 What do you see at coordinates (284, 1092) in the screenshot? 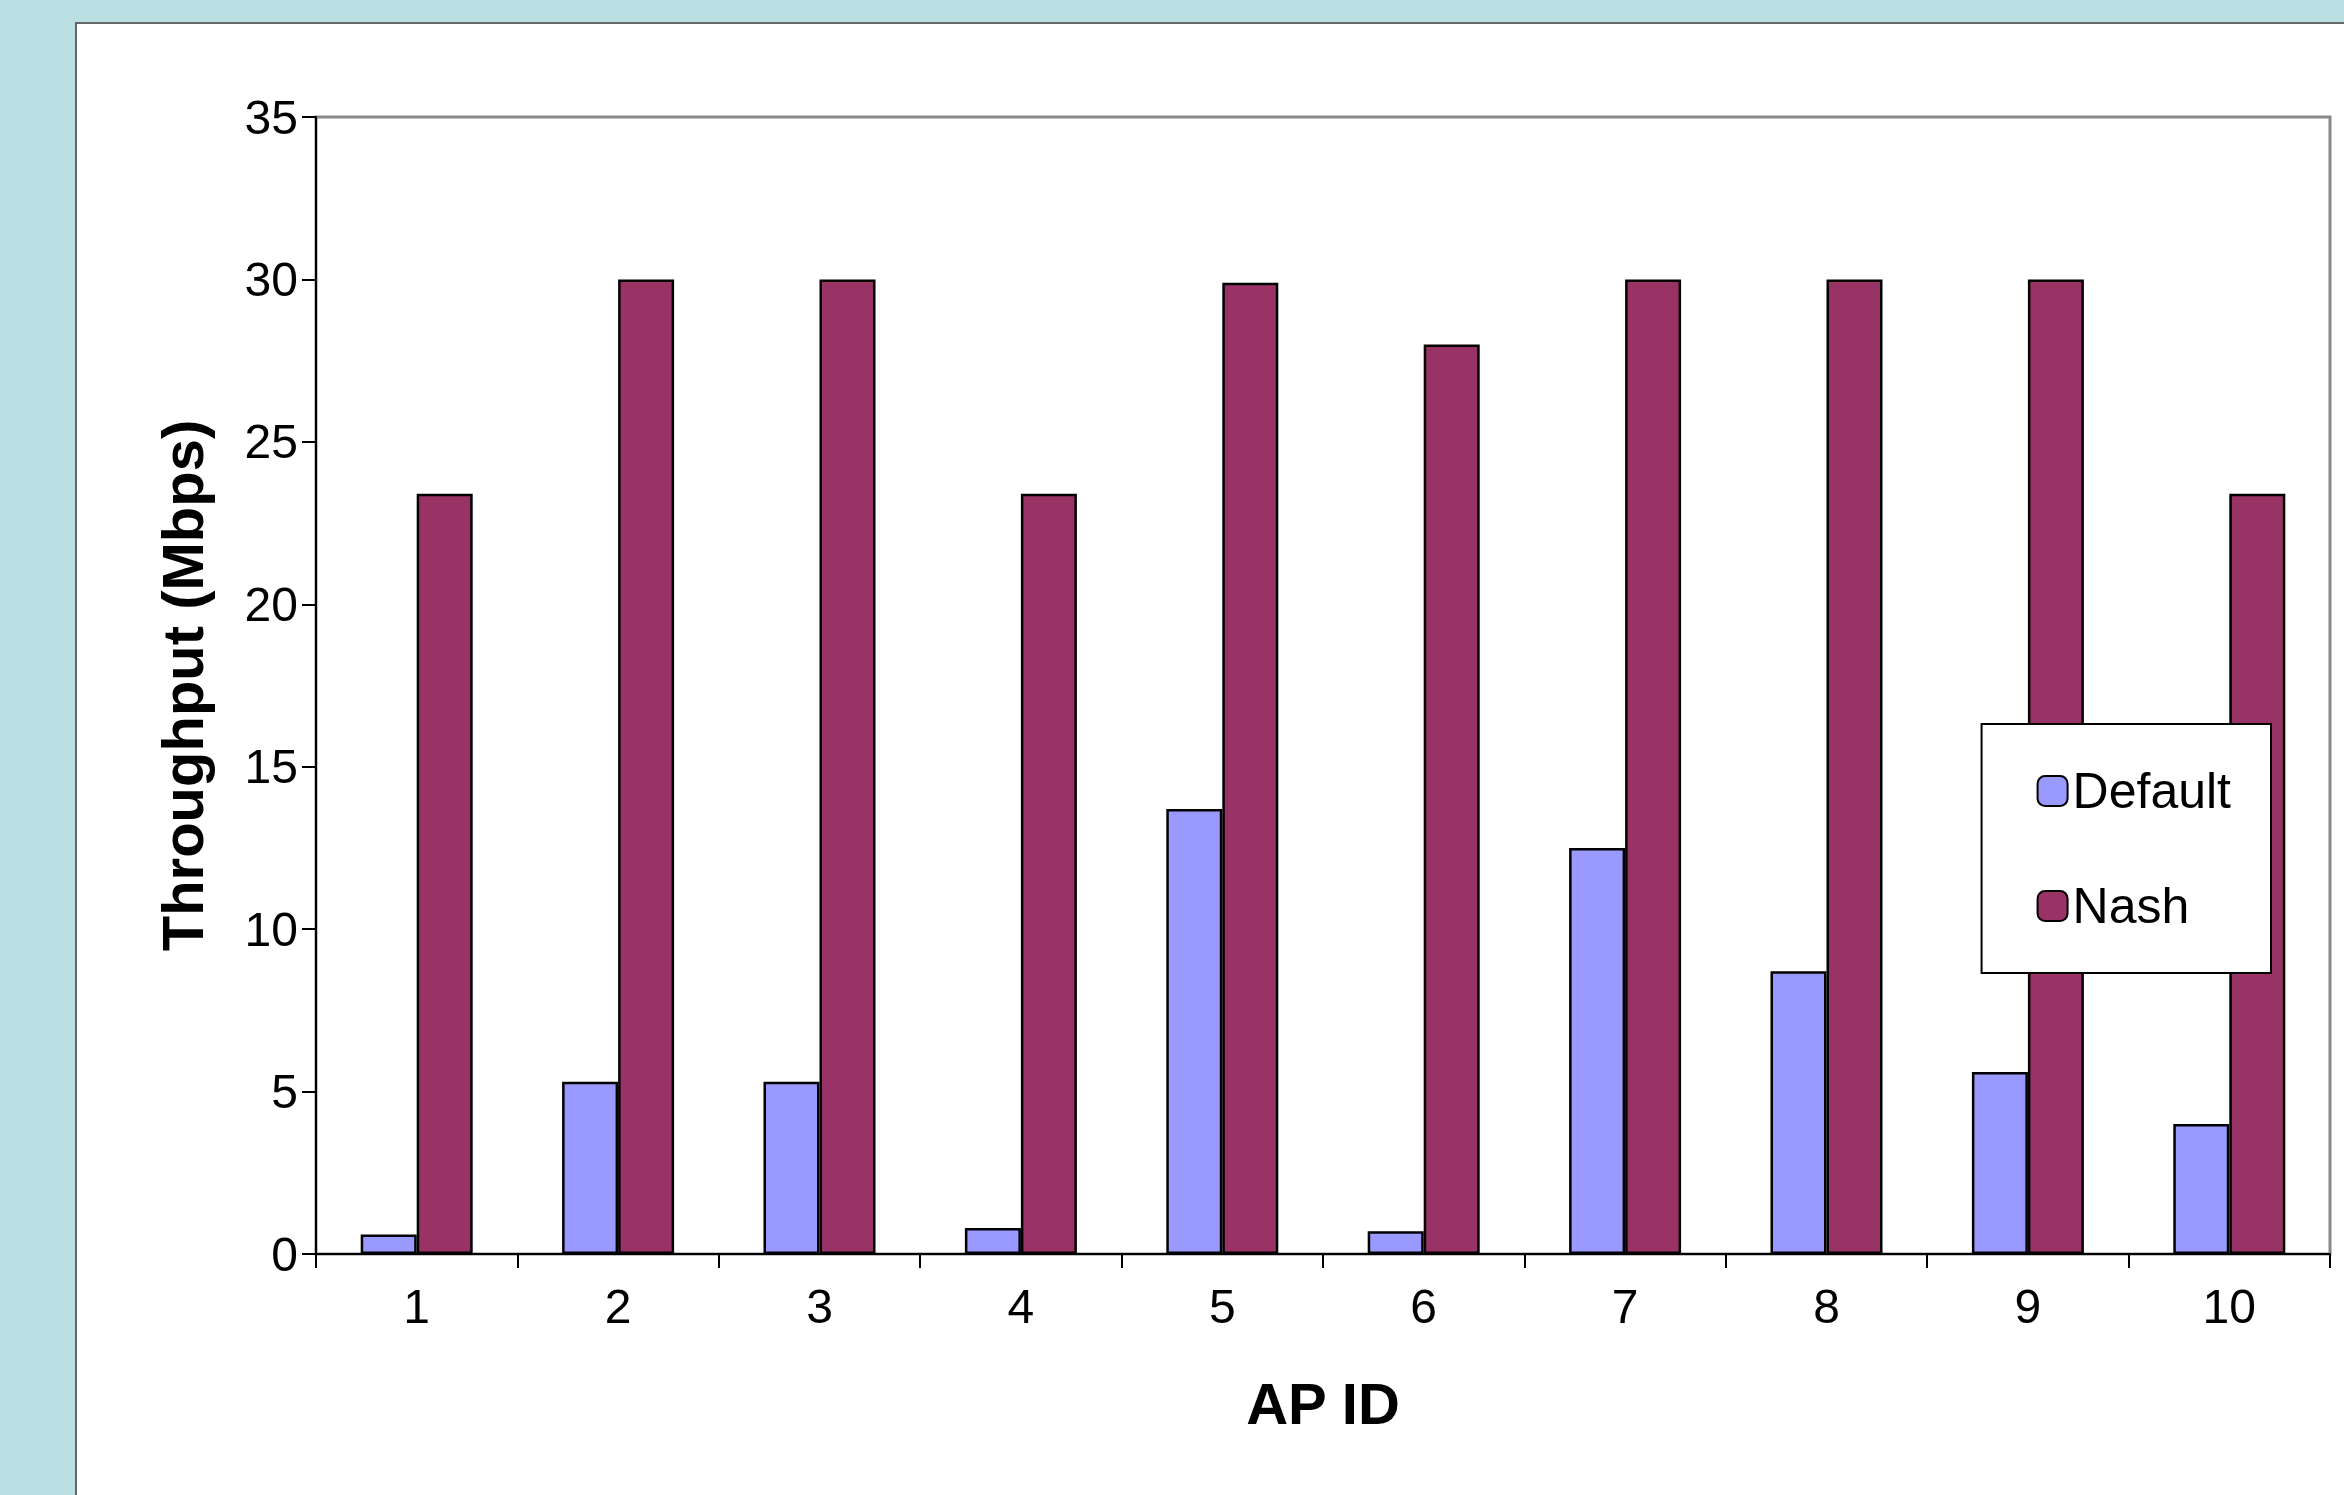
I see `y-tick-label: 5` at bounding box center [284, 1092].